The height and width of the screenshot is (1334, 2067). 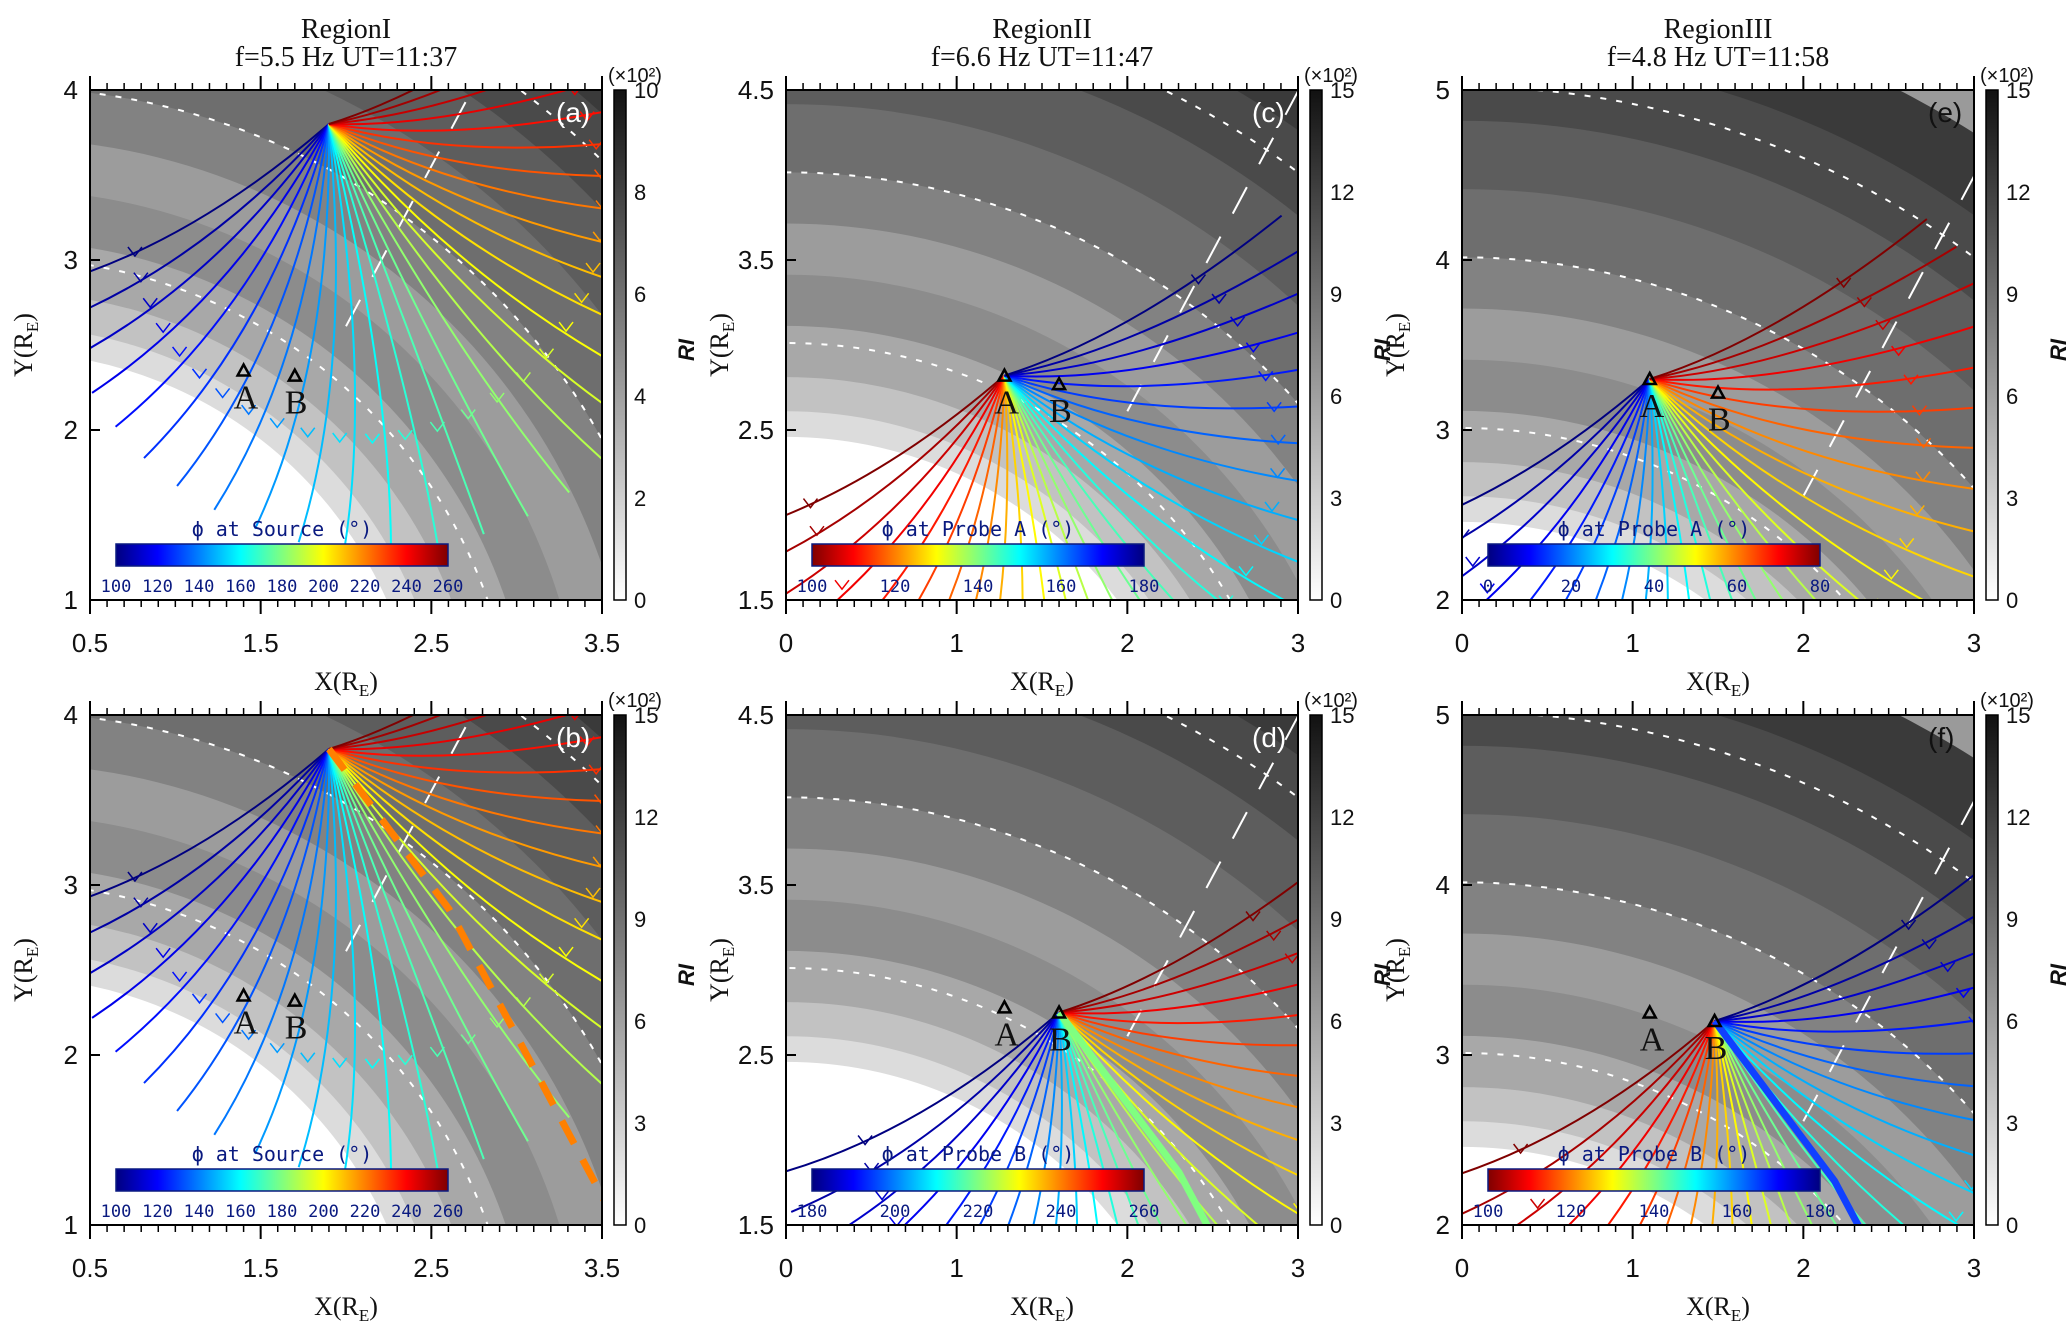 What do you see at coordinates (1342, 817) in the screenshot?
I see `ri-colorbar-tick: 12` at bounding box center [1342, 817].